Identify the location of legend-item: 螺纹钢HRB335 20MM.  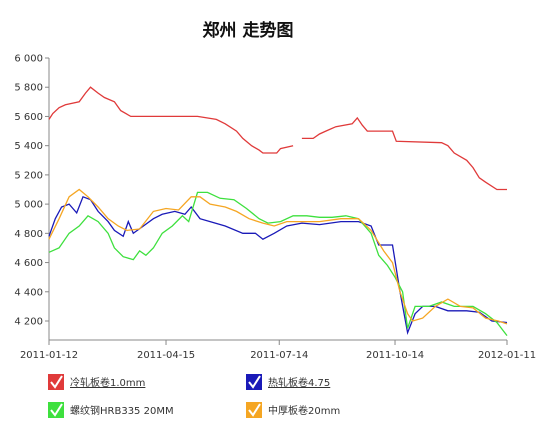
(111, 410).